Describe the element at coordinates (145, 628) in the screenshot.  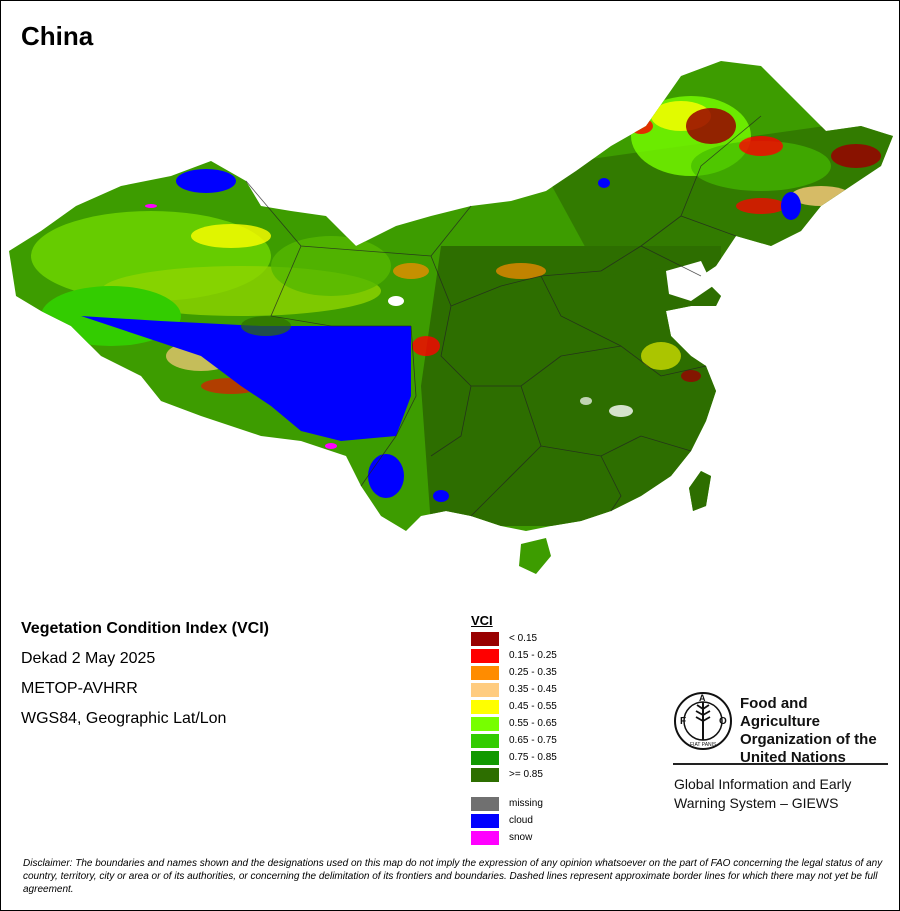
I see `index-title: Vegetation Condition Index (VCI)` at that location.